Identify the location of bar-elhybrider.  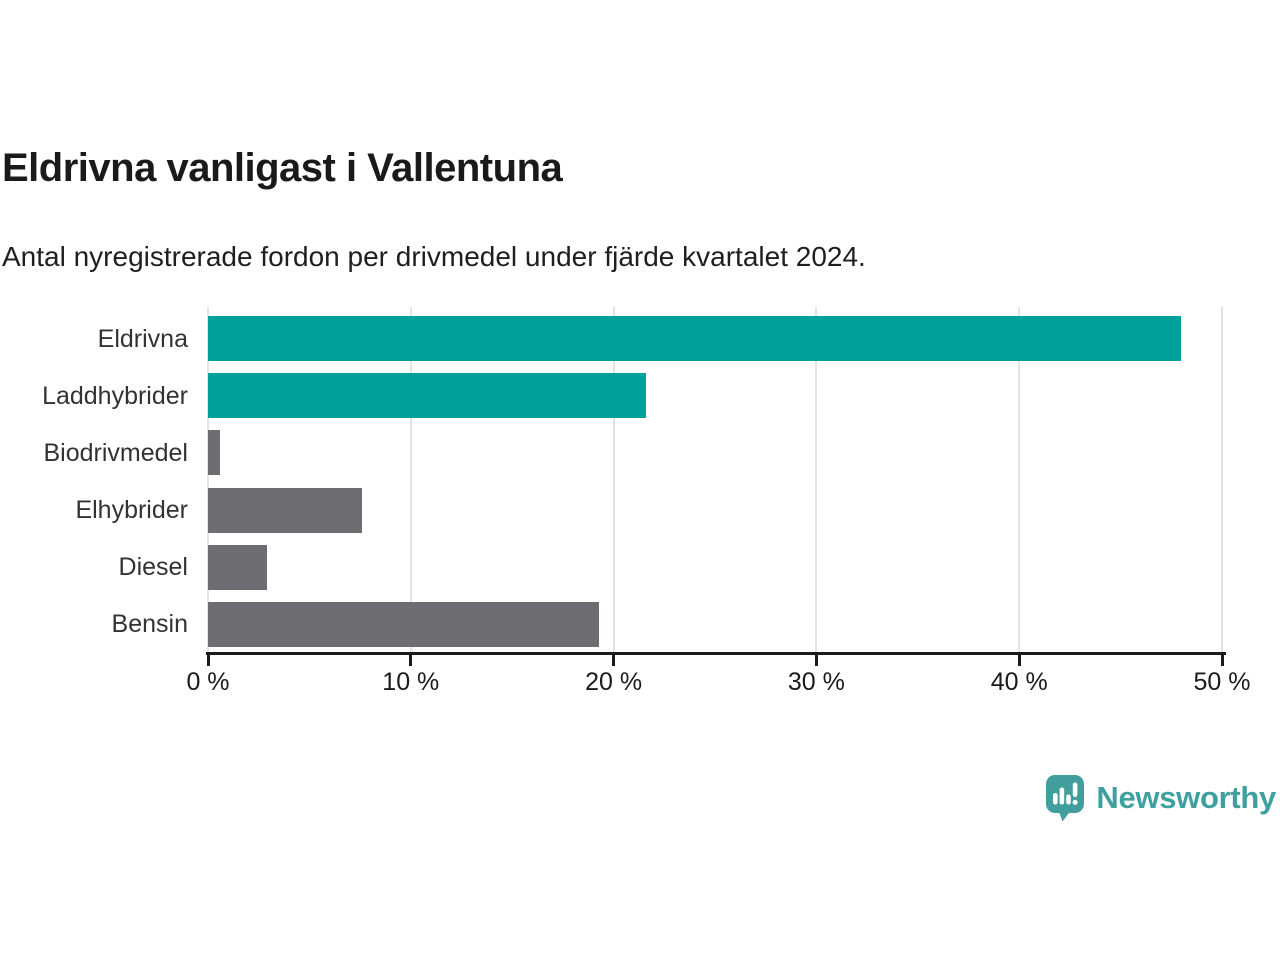
(285, 510).